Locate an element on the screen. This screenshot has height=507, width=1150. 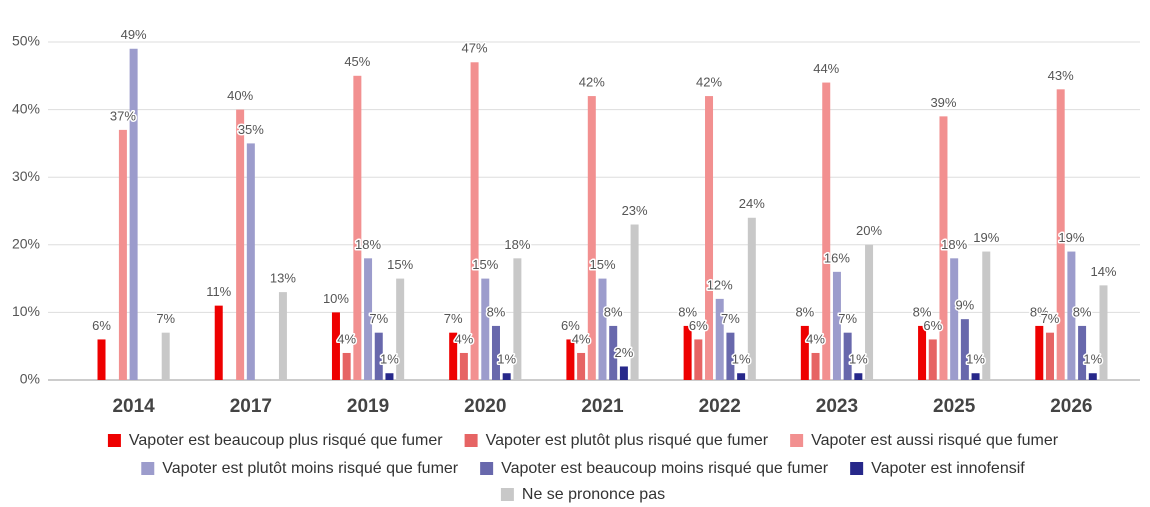
data-label: 37% is located at coordinates (123, 115).